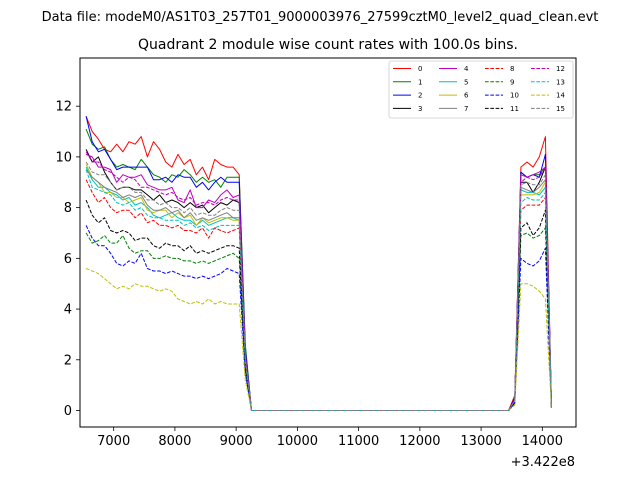 This screenshot has height=480, width=640. What do you see at coordinates (560, 69) in the screenshot?
I see `legend-label-12: 12` at bounding box center [560, 69].